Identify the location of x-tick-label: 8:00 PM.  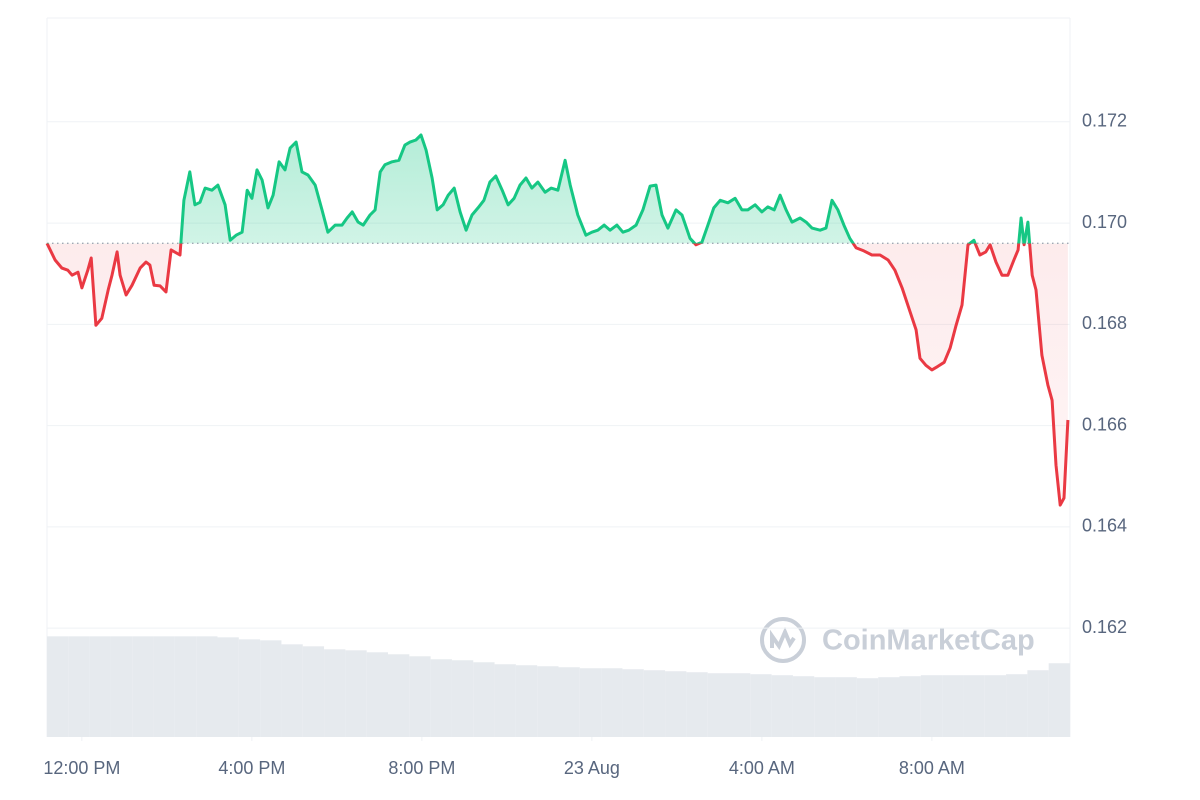
(421, 768).